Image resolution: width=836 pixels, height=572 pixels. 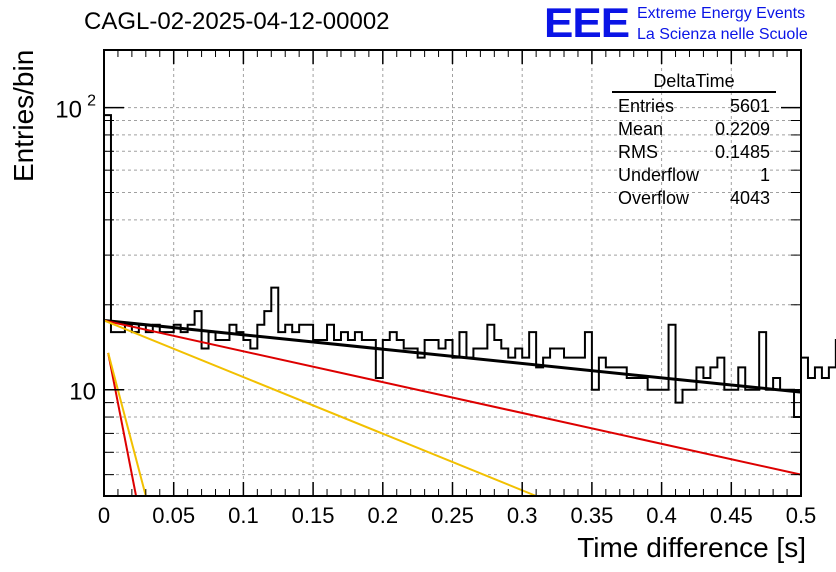 I want to click on stats-label: RMS, so click(x=638, y=152).